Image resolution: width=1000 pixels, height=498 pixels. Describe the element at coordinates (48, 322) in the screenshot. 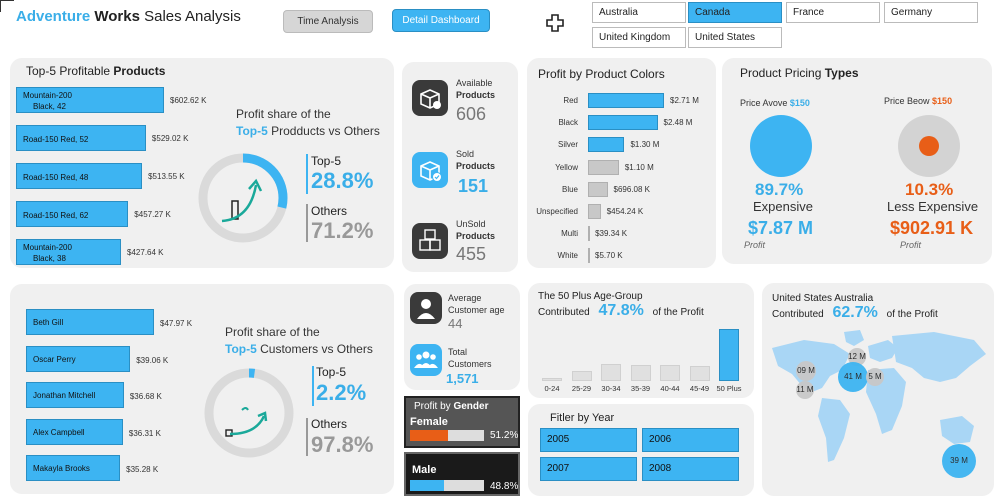

I see `customer-name-label: Beth Gill` at that location.